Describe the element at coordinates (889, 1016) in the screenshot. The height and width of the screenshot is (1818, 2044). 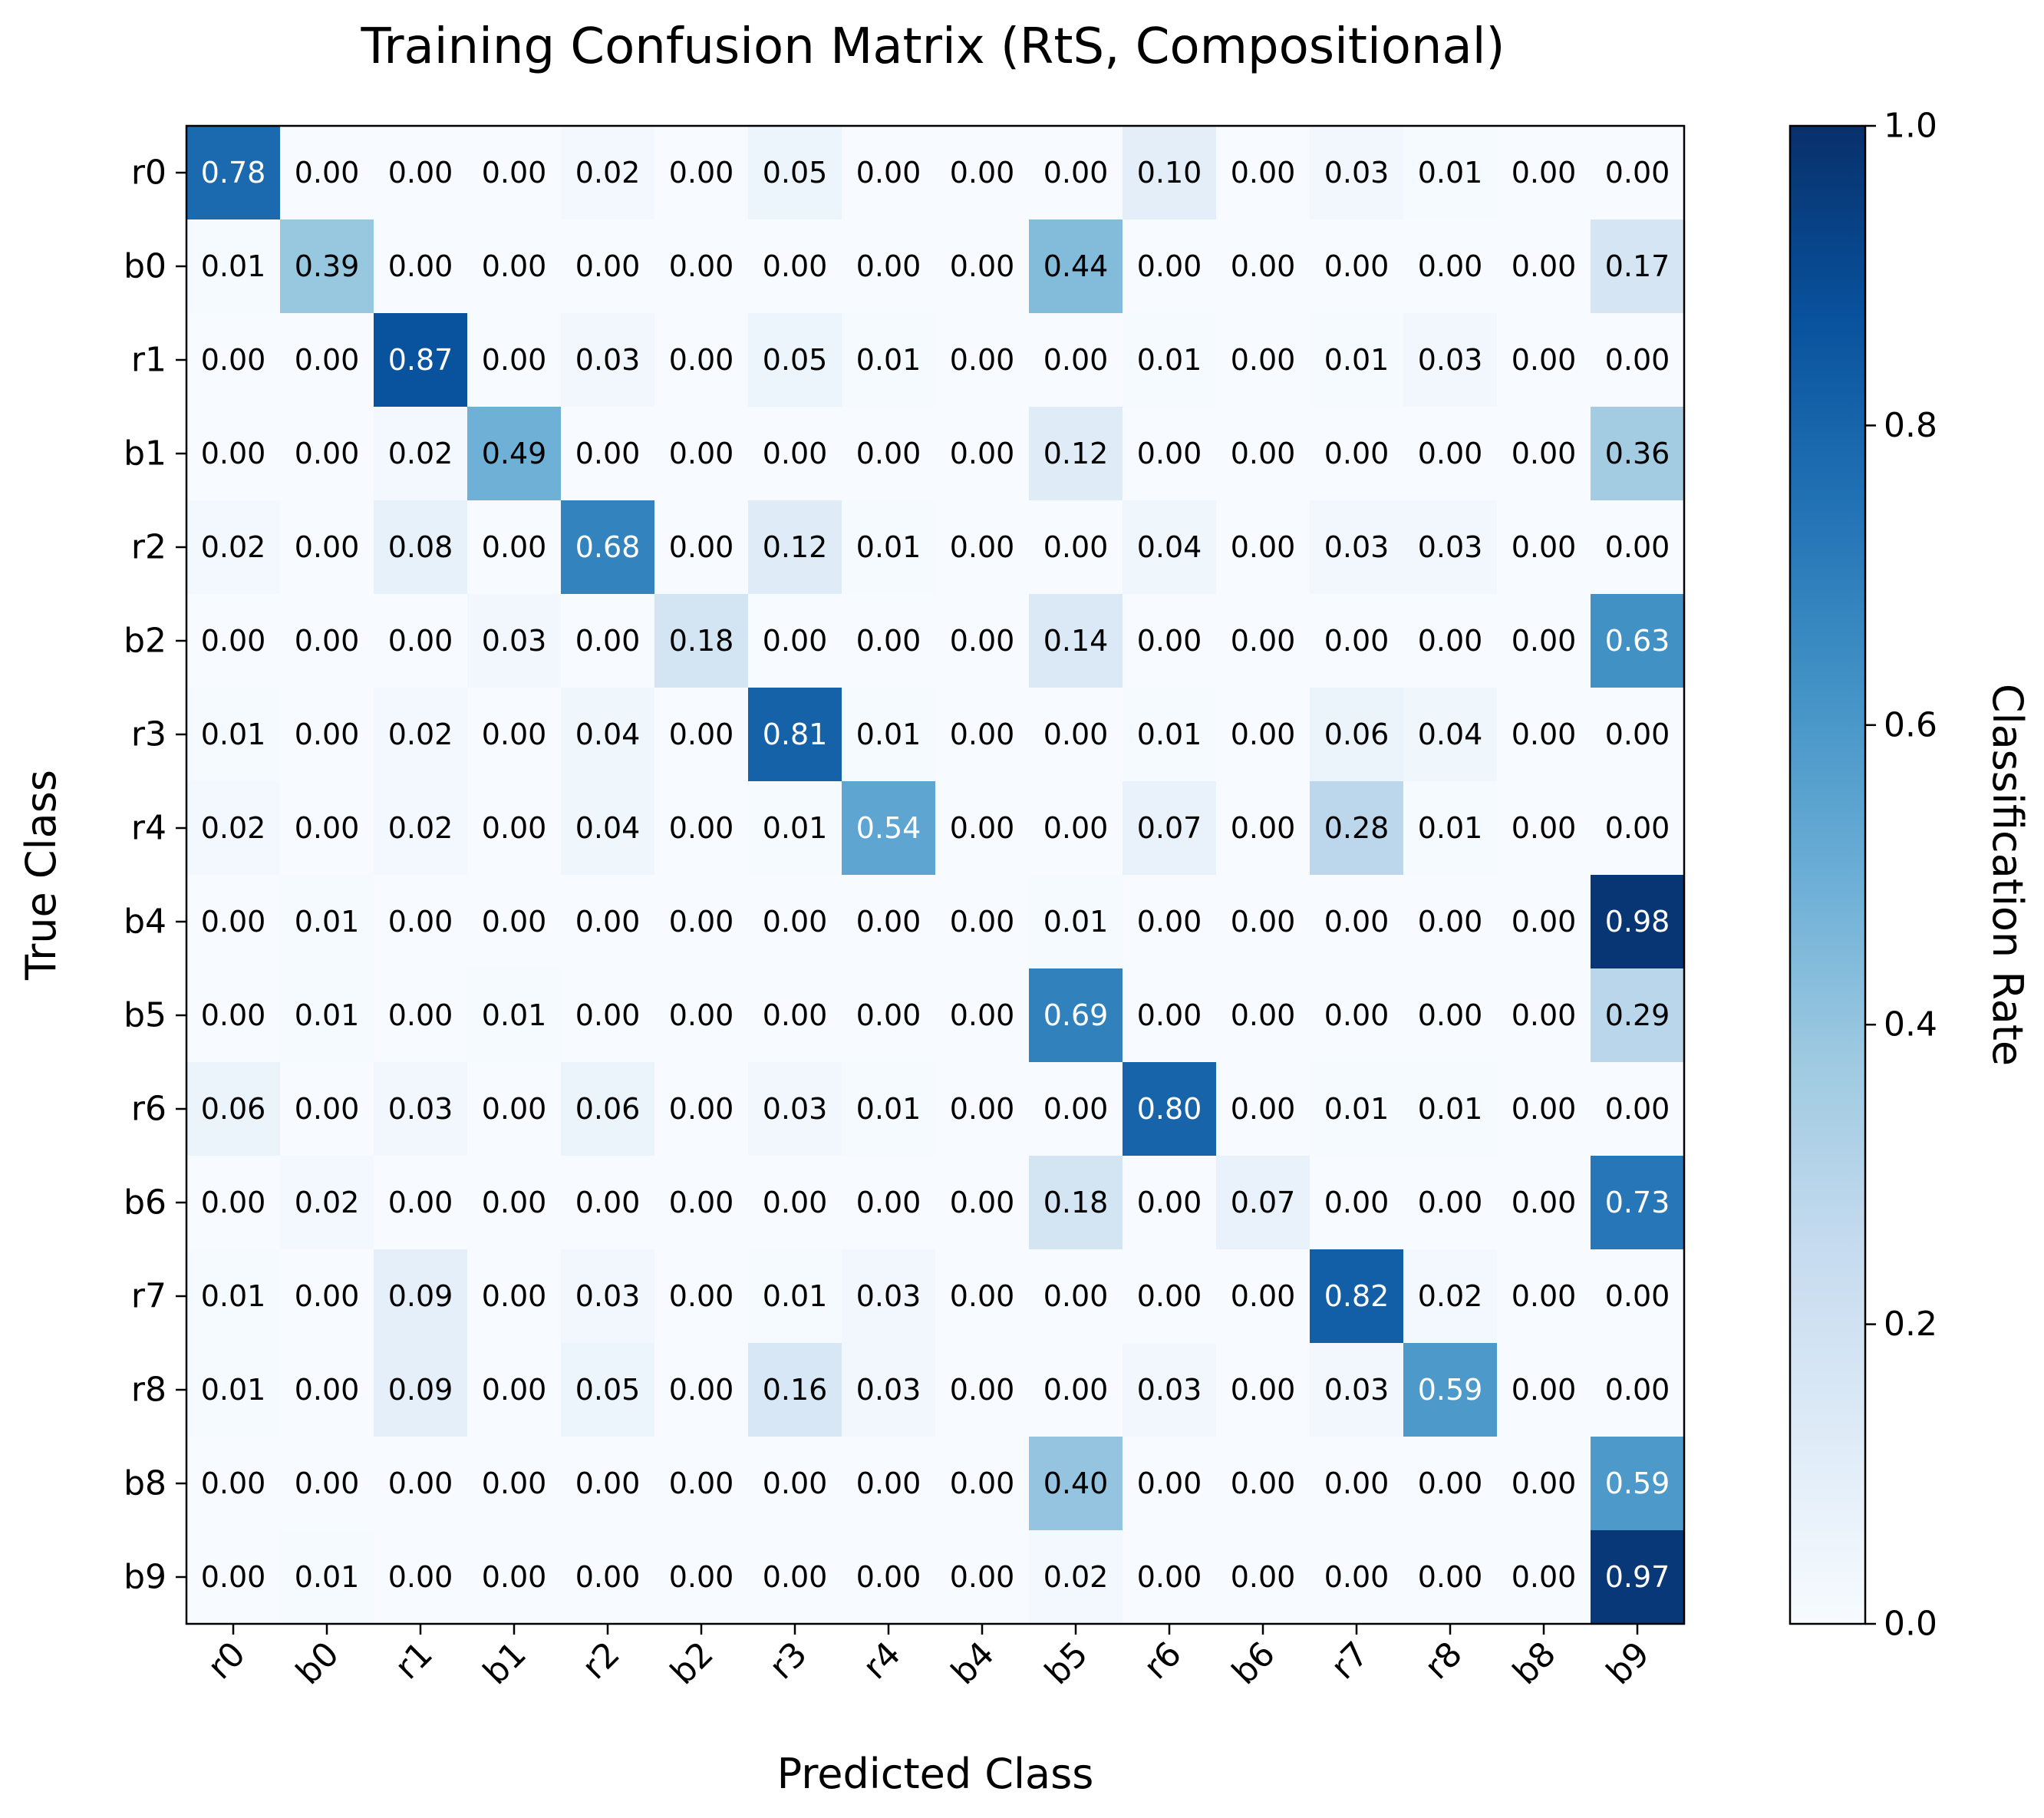
I see `heatmap-cell-b5-r4` at that location.